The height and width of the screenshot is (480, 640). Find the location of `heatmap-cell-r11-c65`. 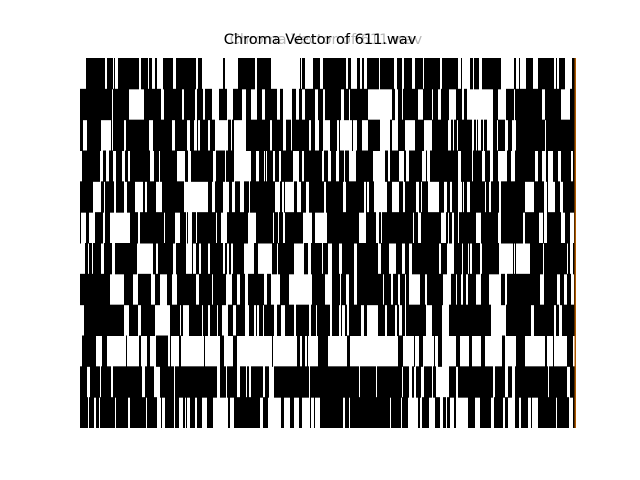

heatmap-cell-r11-c65 is located at coordinates (419, 412).